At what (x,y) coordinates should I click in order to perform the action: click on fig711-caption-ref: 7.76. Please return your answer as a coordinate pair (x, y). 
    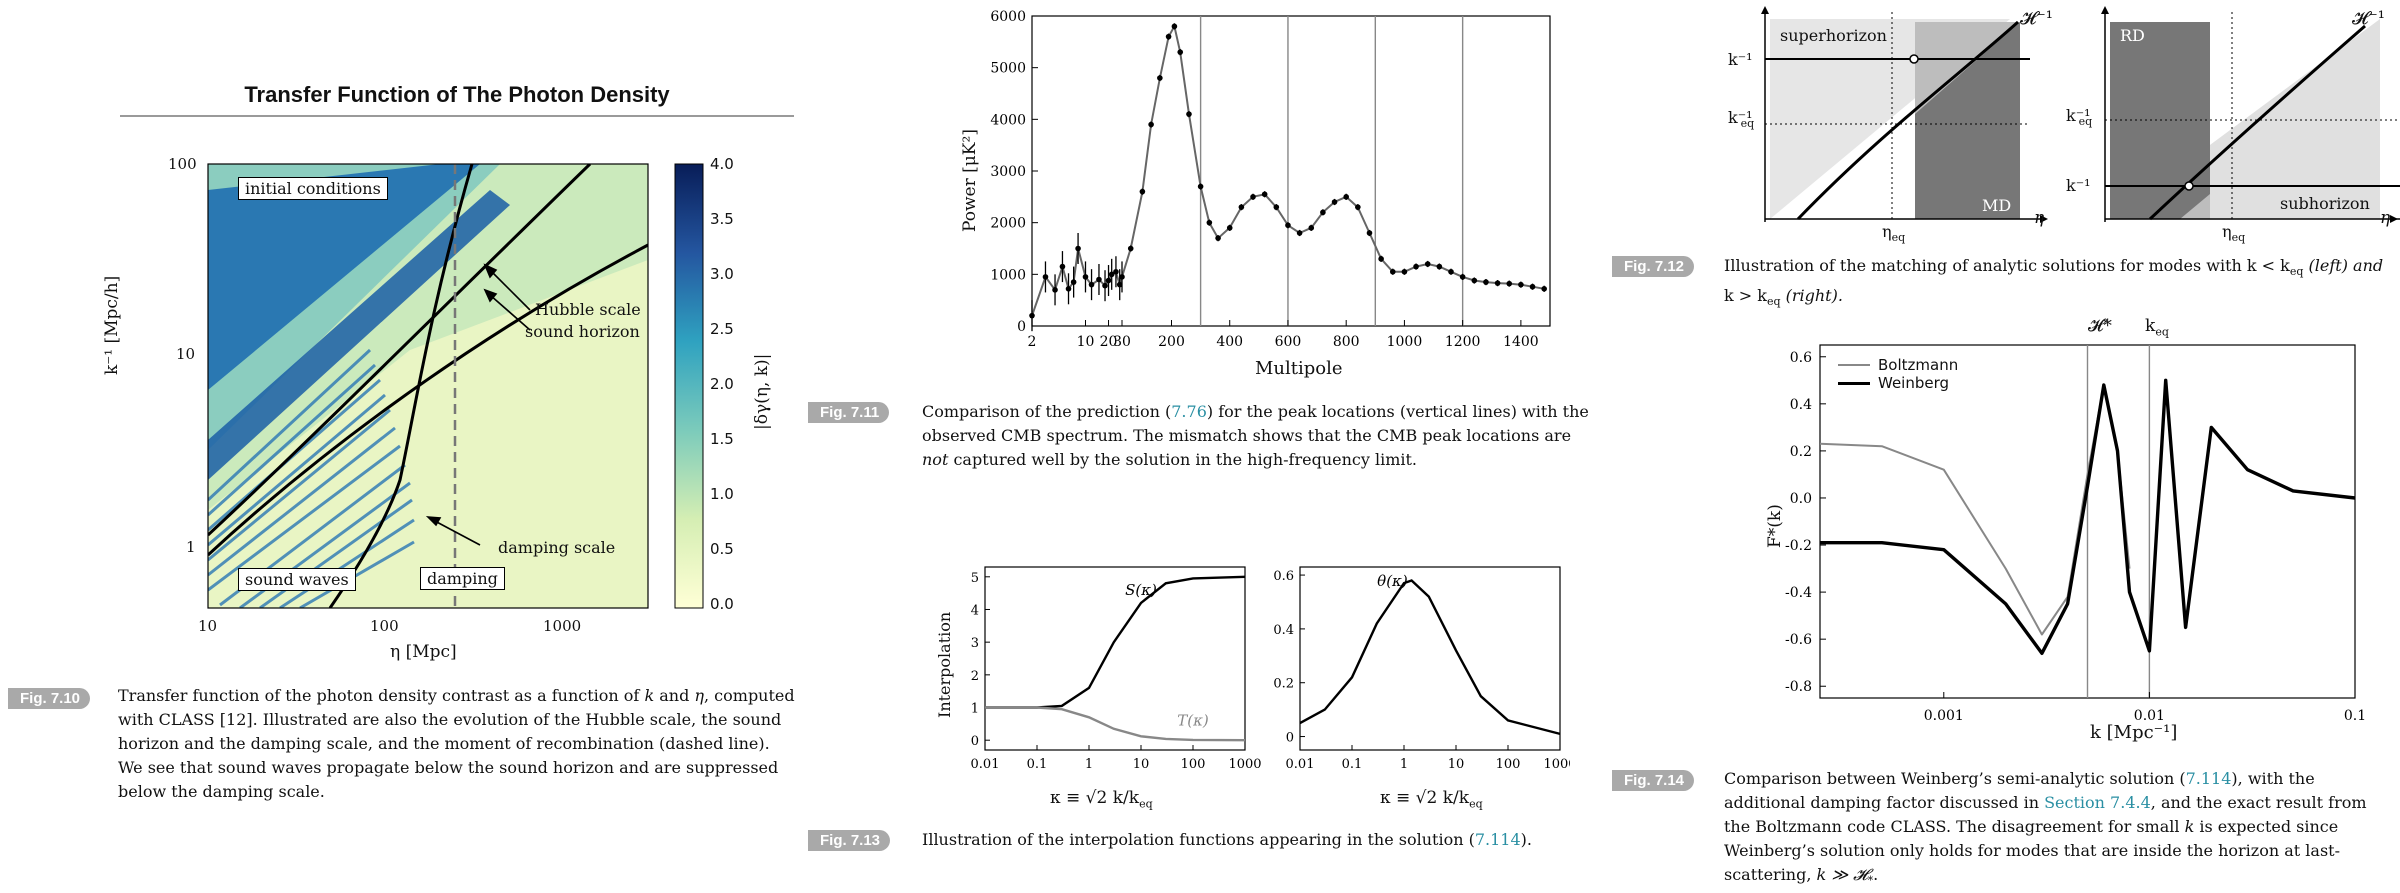
    Looking at the image, I should click on (1189, 411).